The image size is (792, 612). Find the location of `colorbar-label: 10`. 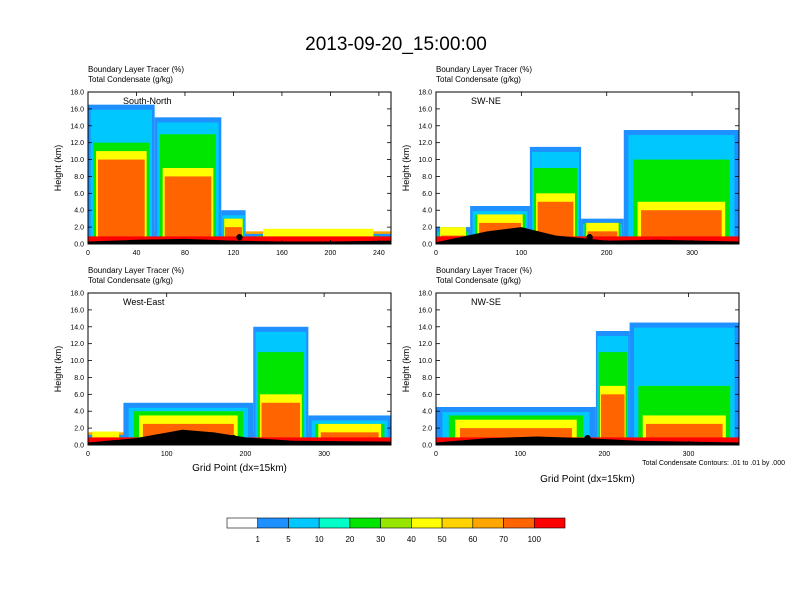

colorbar-label: 10 is located at coordinates (319, 539).